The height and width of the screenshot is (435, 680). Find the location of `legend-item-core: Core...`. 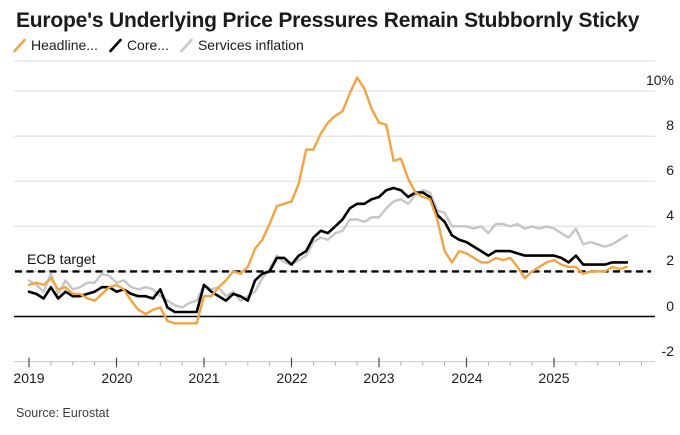

legend-item-core: Core... is located at coordinates (139, 45).